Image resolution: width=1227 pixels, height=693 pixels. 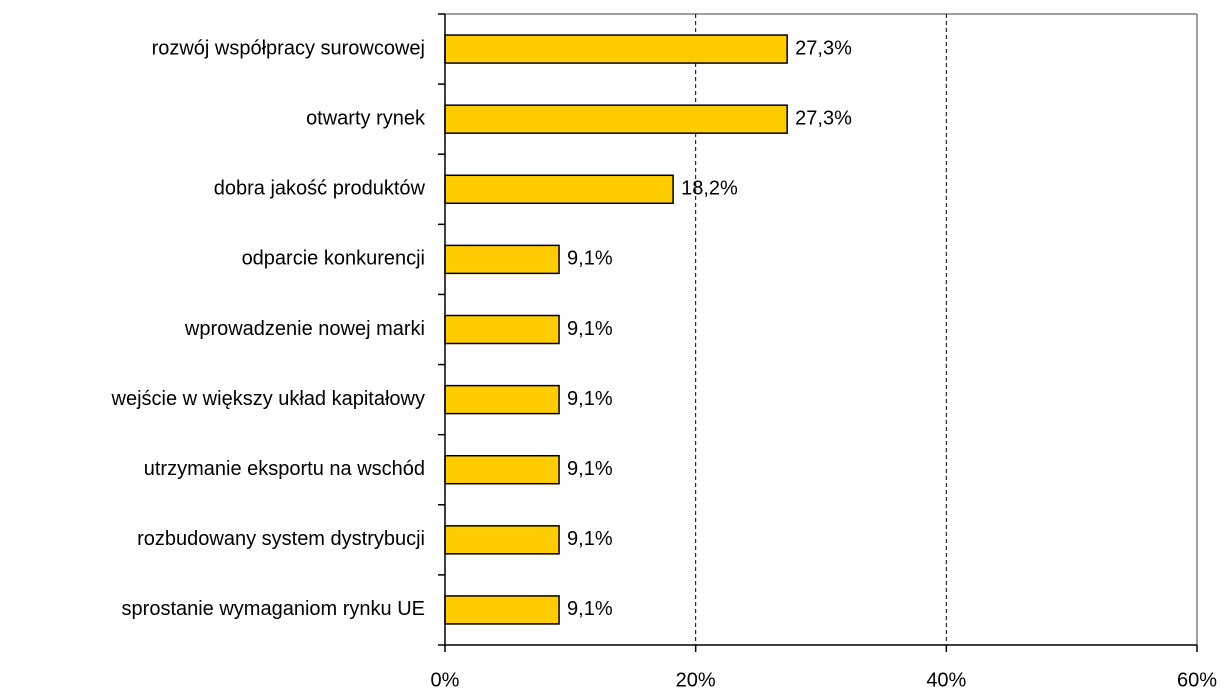 What do you see at coordinates (320, 189) in the screenshot?
I see `y-tick-label: dobra jakość produktów` at bounding box center [320, 189].